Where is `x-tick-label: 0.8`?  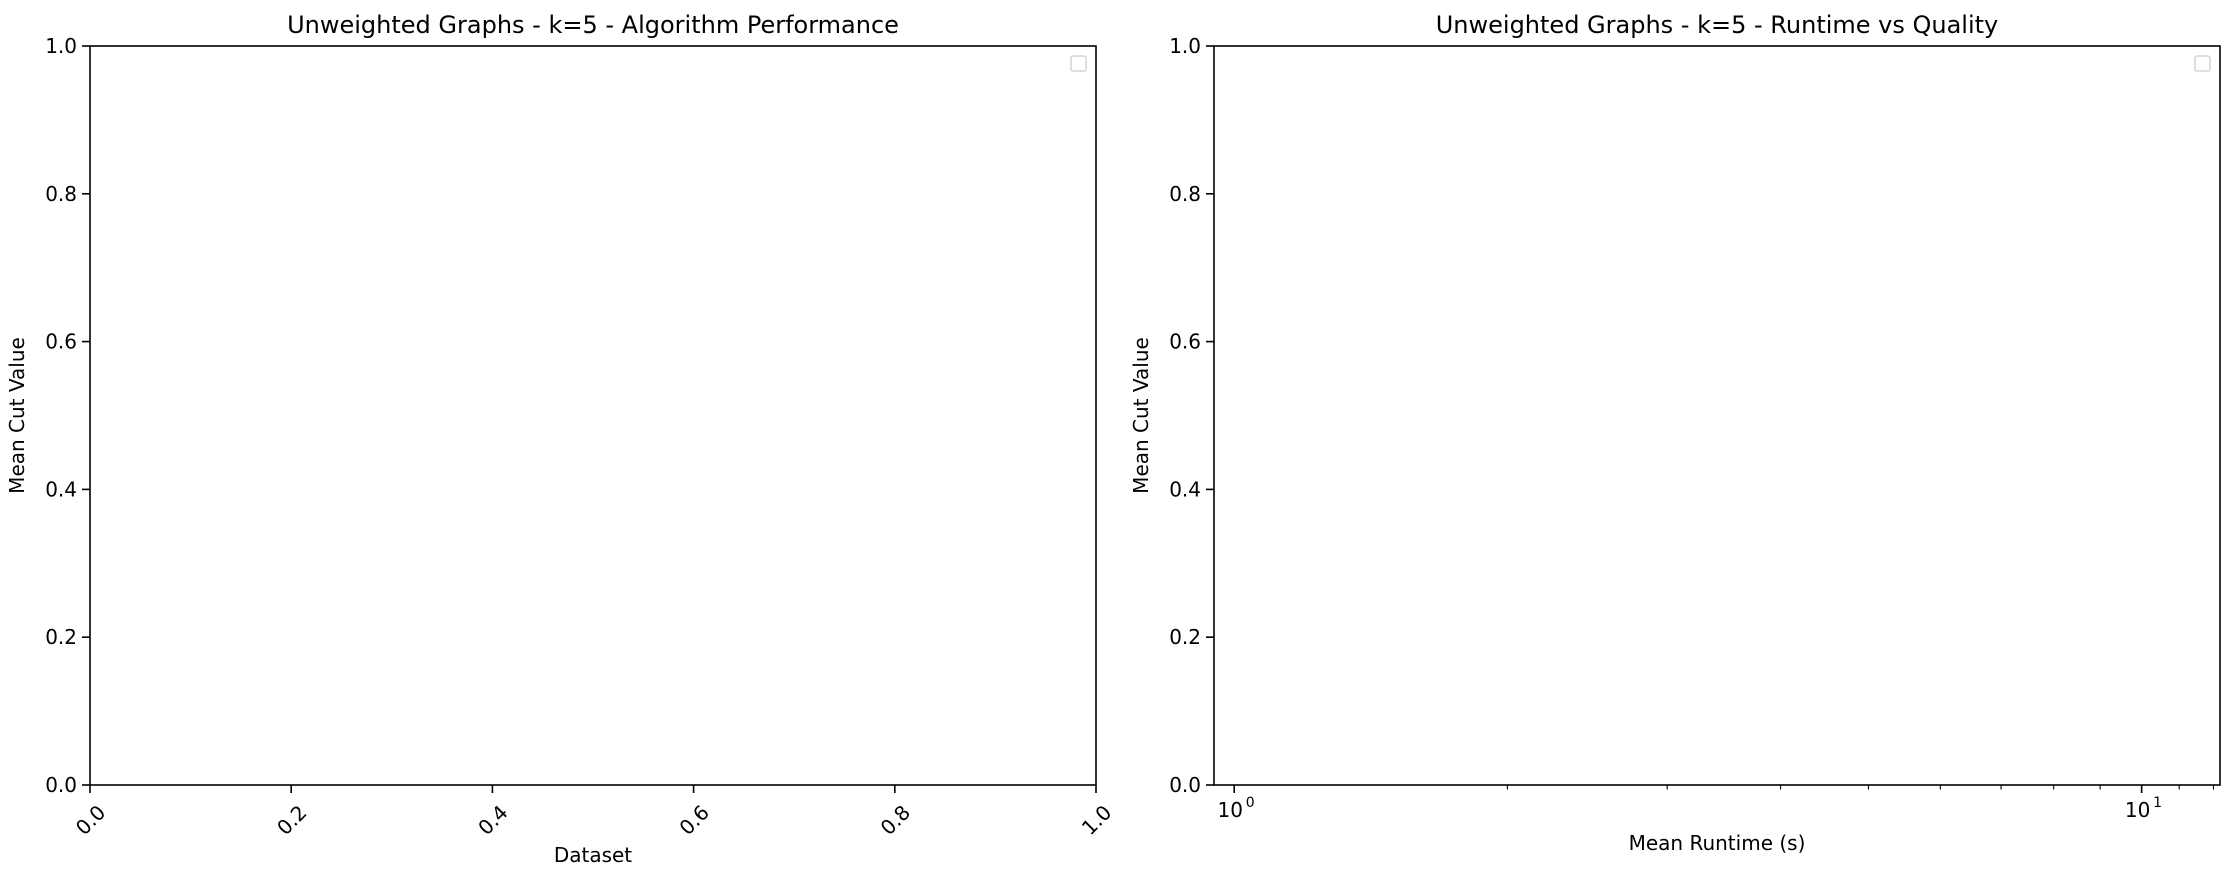 x-tick-label: 0.8 is located at coordinates (895, 819).